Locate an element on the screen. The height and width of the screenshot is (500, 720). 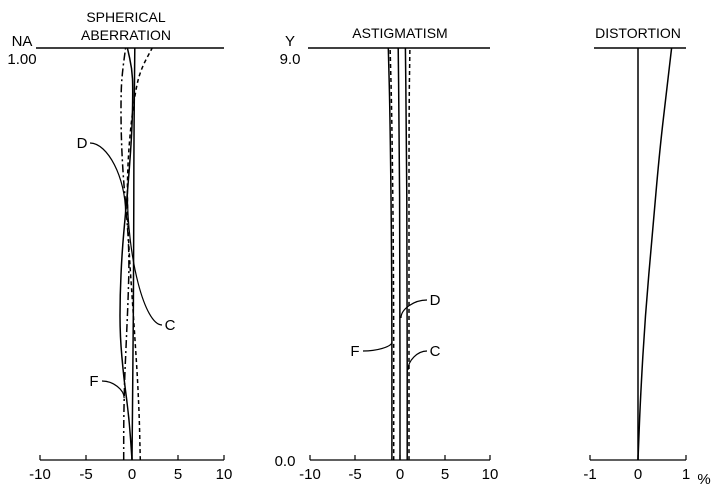
chart-title: ASTIGMATISM is located at coordinates (399, 33).